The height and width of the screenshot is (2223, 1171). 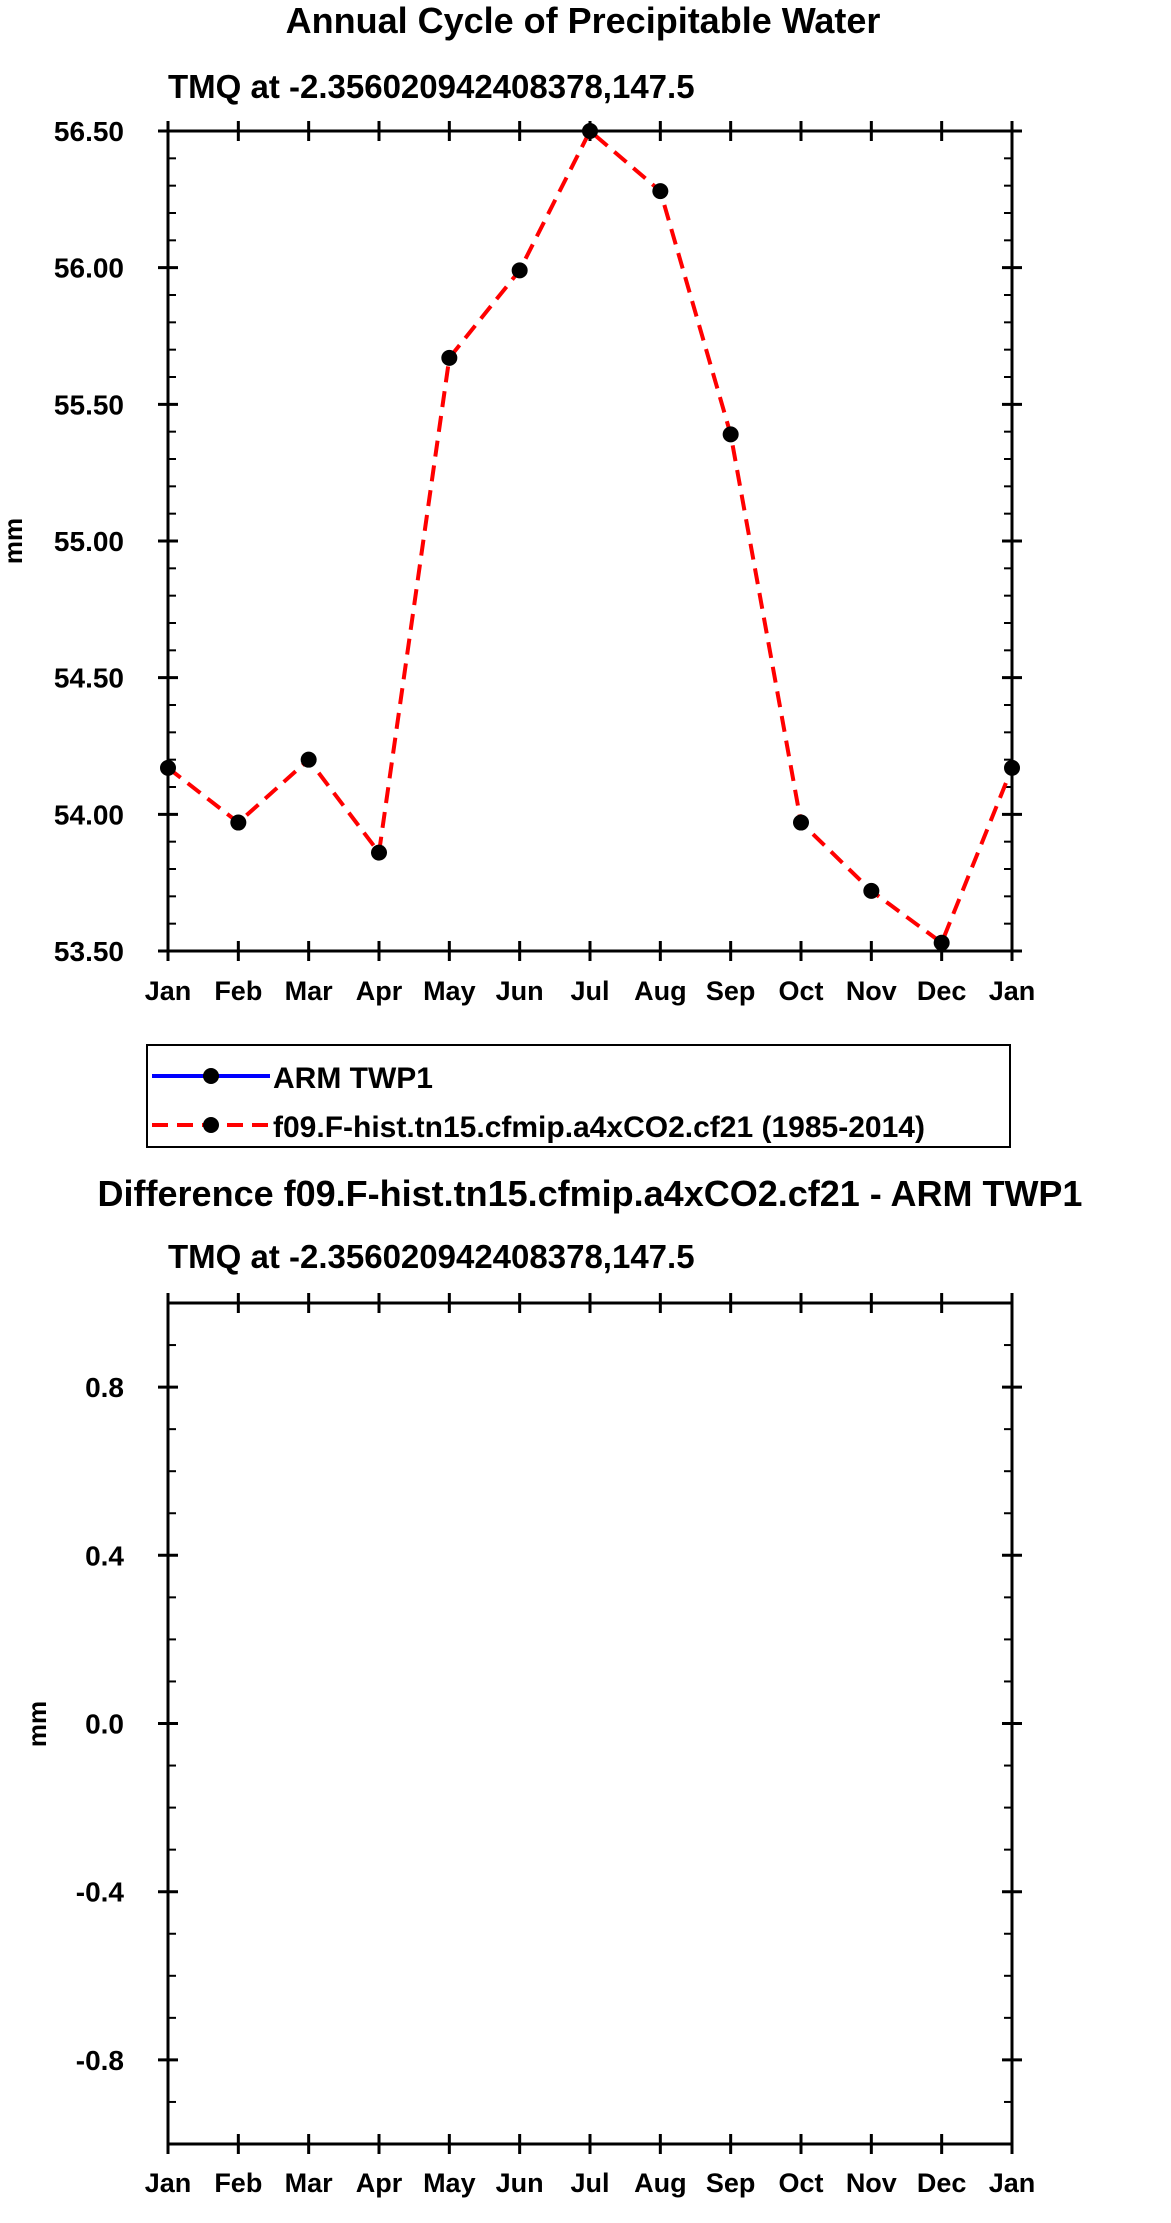 I want to click on y-tick-label: 53.50, so click(x=89, y=951).